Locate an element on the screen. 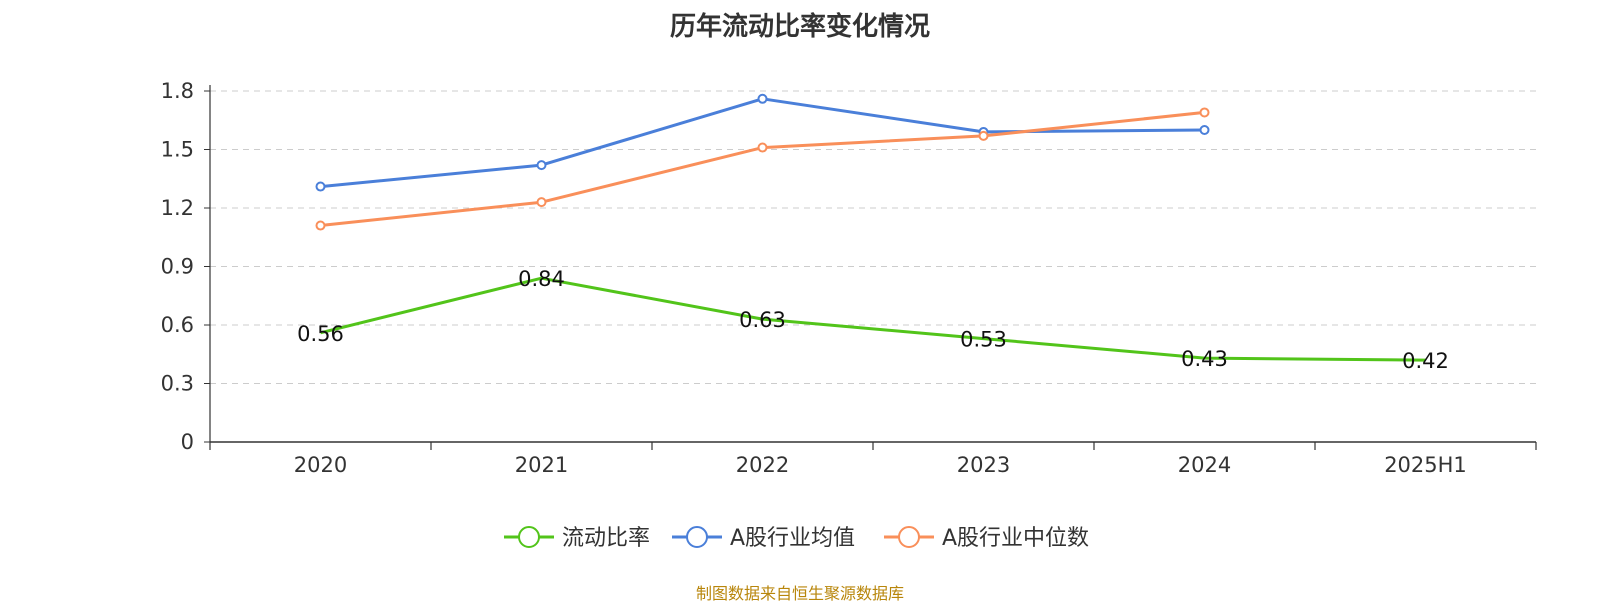 Image resolution: width=1600 pixels, height=604 pixels. y-tick-label: 0.9 is located at coordinates (177, 267).